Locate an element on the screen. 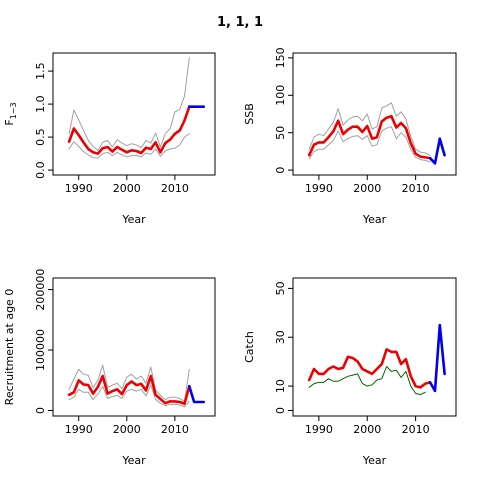 The height and width of the screenshot is (480, 480). y-axis-label: SSB is located at coordinates (249, 114).